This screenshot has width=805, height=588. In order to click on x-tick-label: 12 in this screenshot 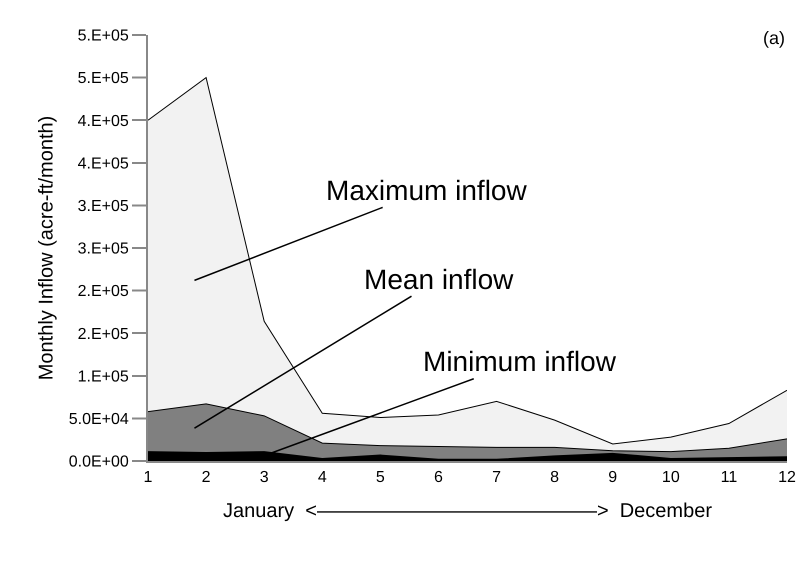, I will do `click(787, 477)`.